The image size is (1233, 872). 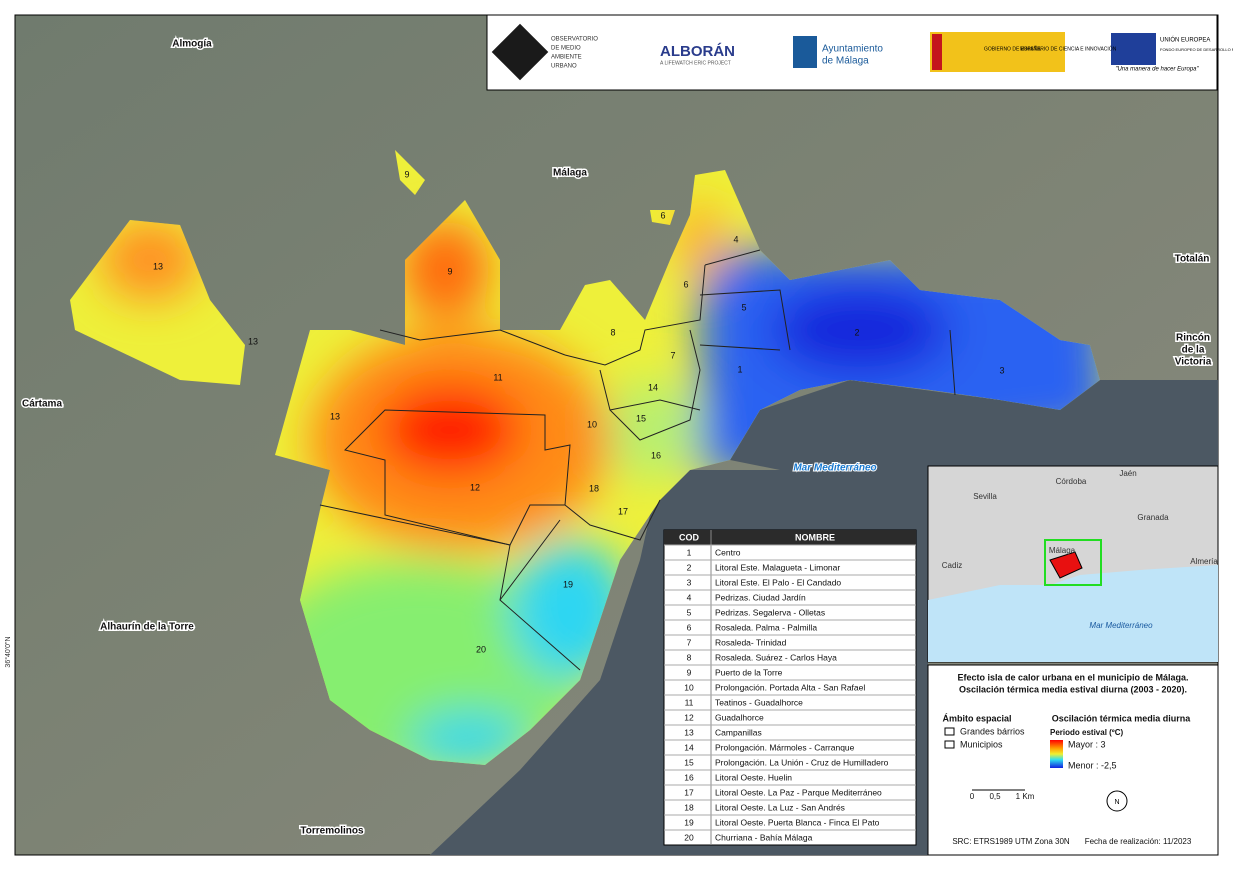 What do you see at coordinates (778, 582) in the screenshot?
I see `table-cell: Litoral Este. El Palo - El Candado` at bounding box center [778, 582].